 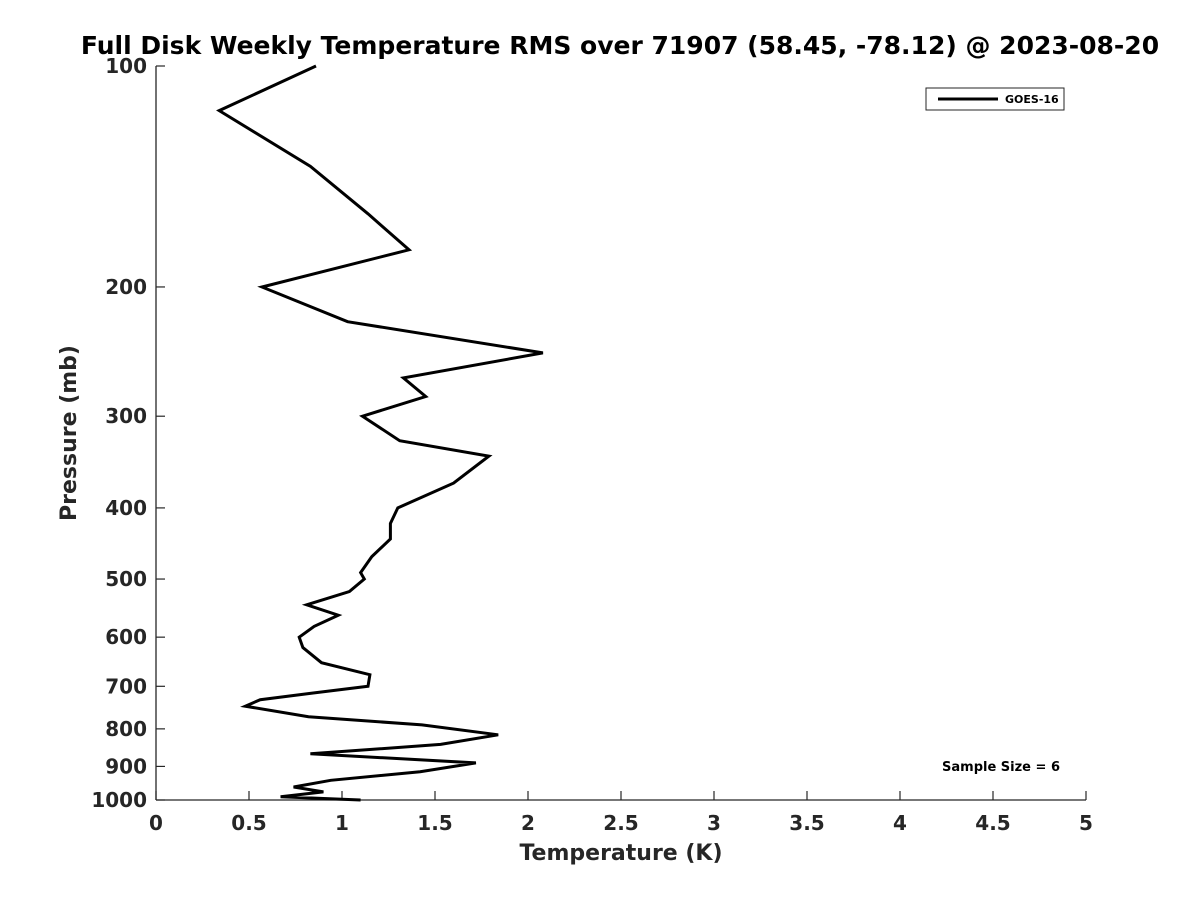 What do you see at coordinates (434, 823) in the screenshot?
I see `x-tick-label: 1.5` at bounding box center [434, 823].